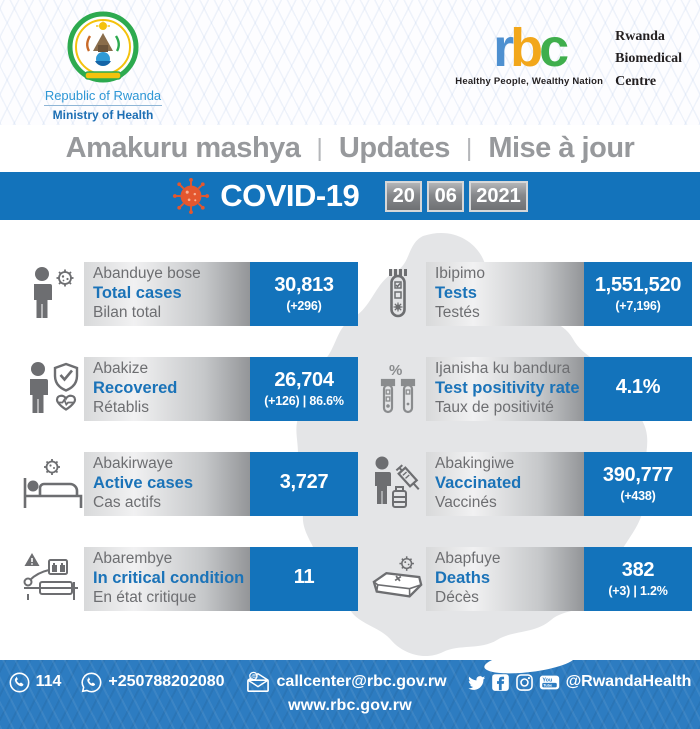 This screenshot has height=729, width=700. I want to click on label-french: Décès, so click(457, 597).